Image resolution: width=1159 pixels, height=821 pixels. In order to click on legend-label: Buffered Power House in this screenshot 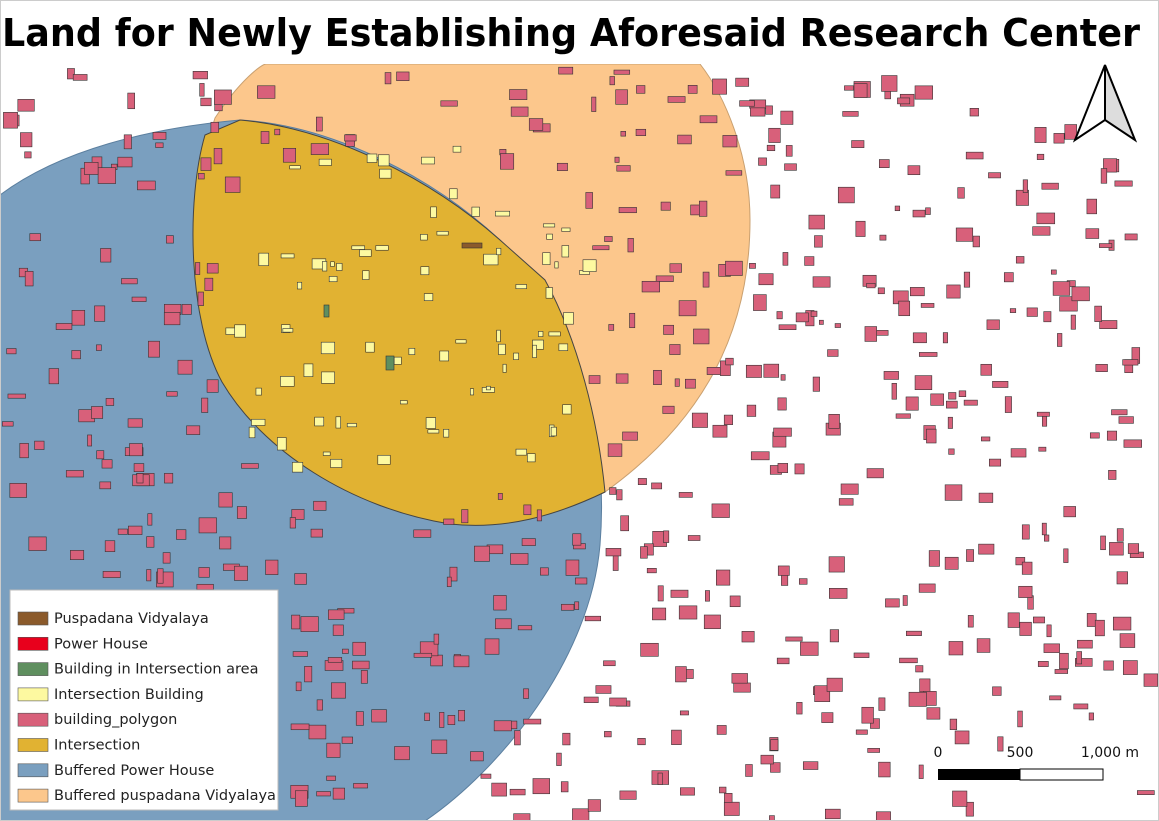, I will do `click(134, 771)`.